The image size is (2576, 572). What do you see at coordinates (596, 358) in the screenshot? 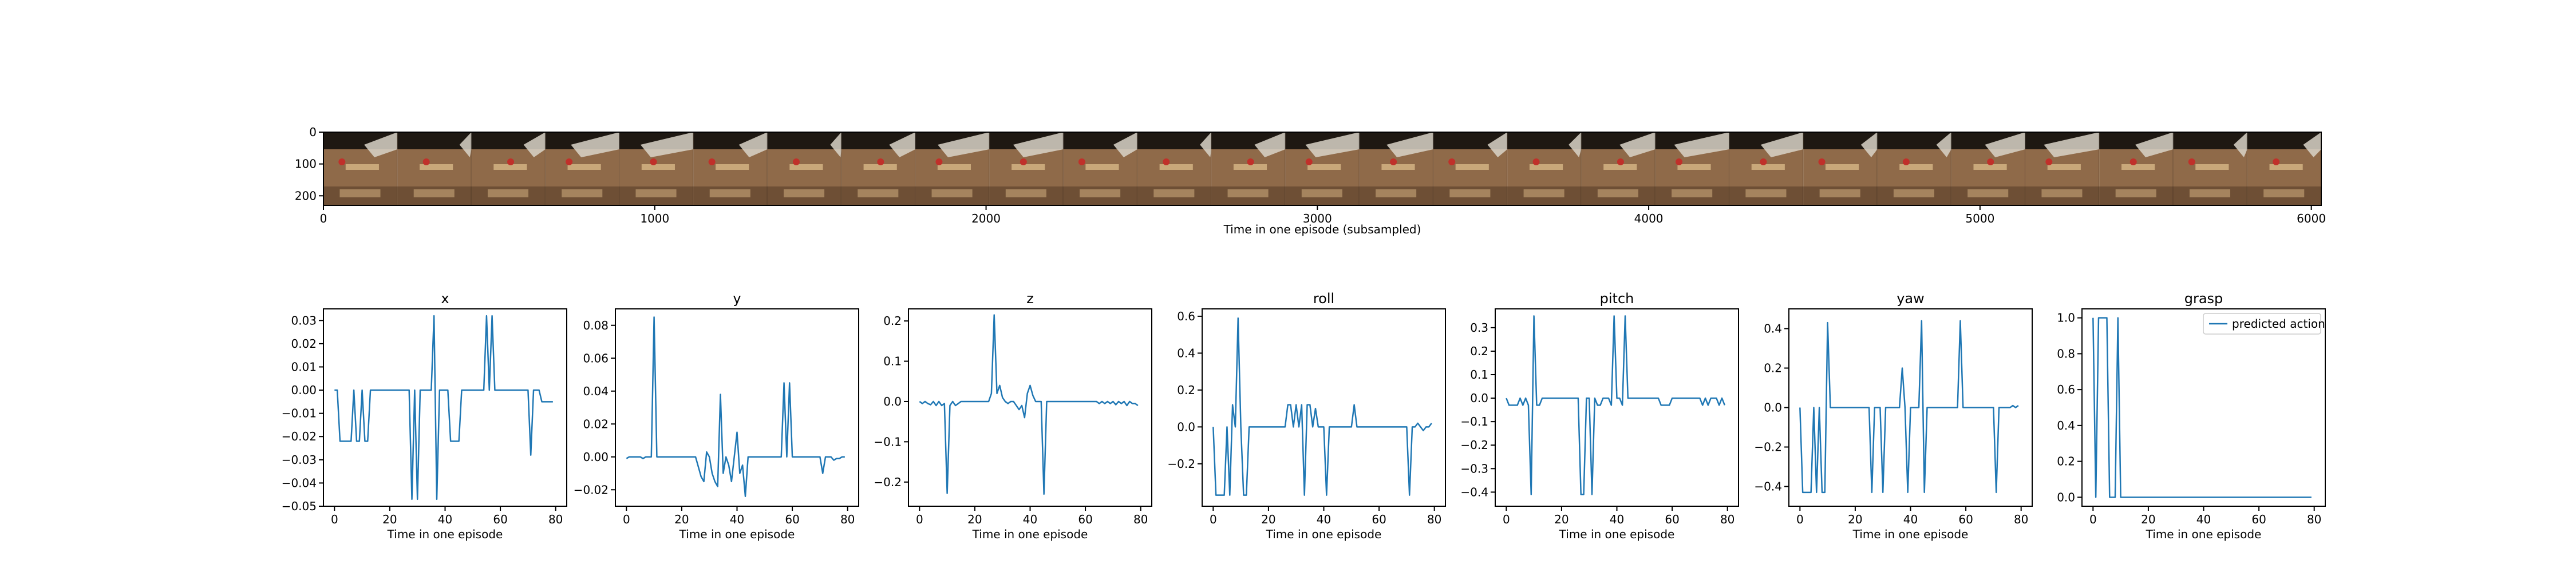
I see `y-tick-label: 0.06` at bounding box center [596, 358].